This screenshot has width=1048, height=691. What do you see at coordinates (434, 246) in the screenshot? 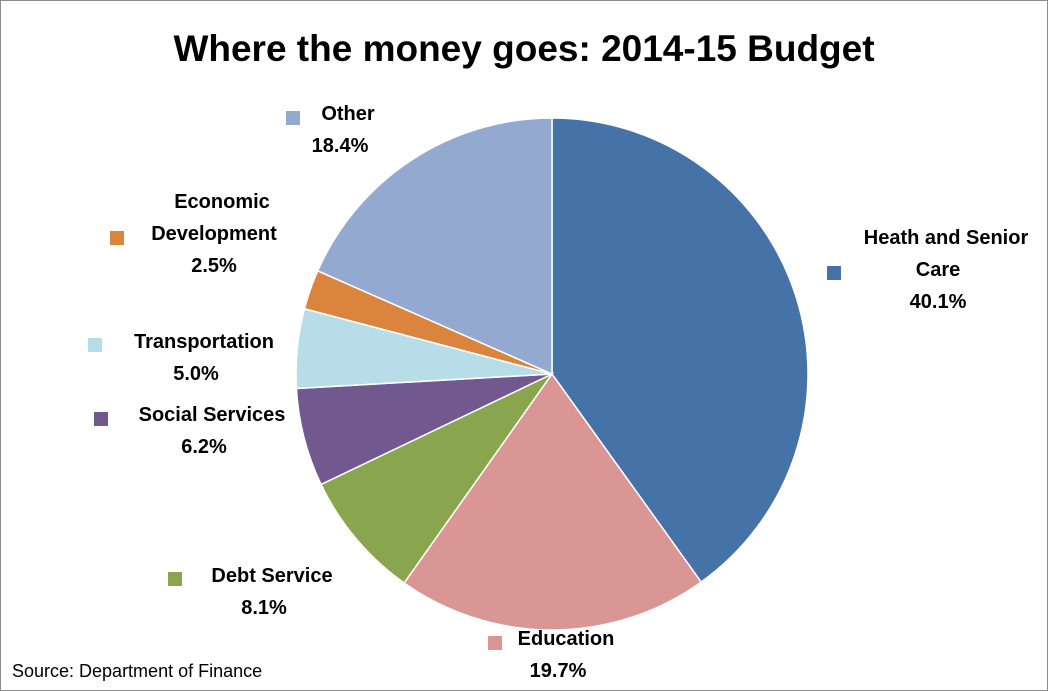
I see `pie-slice-other` at bounding box center [434, 246].